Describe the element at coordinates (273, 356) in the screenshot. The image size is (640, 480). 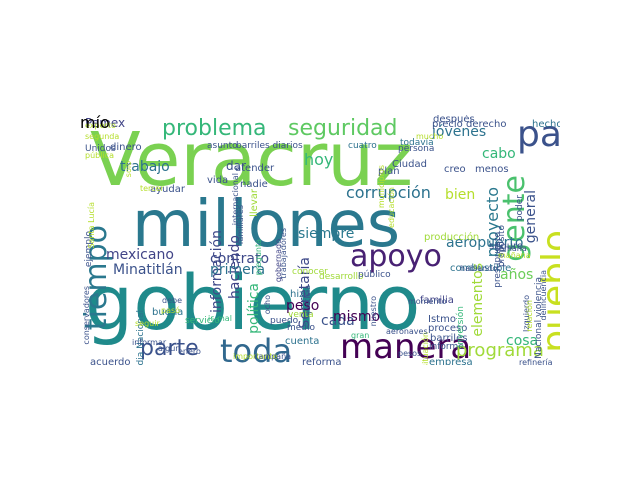
I see `word: campaña` at that location.